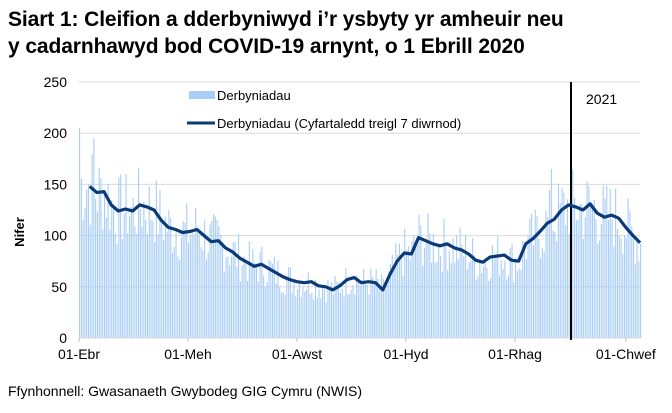 This screenshot has width=672, height=413. I want to click on y-tick-label: 200, so click(56, 133).